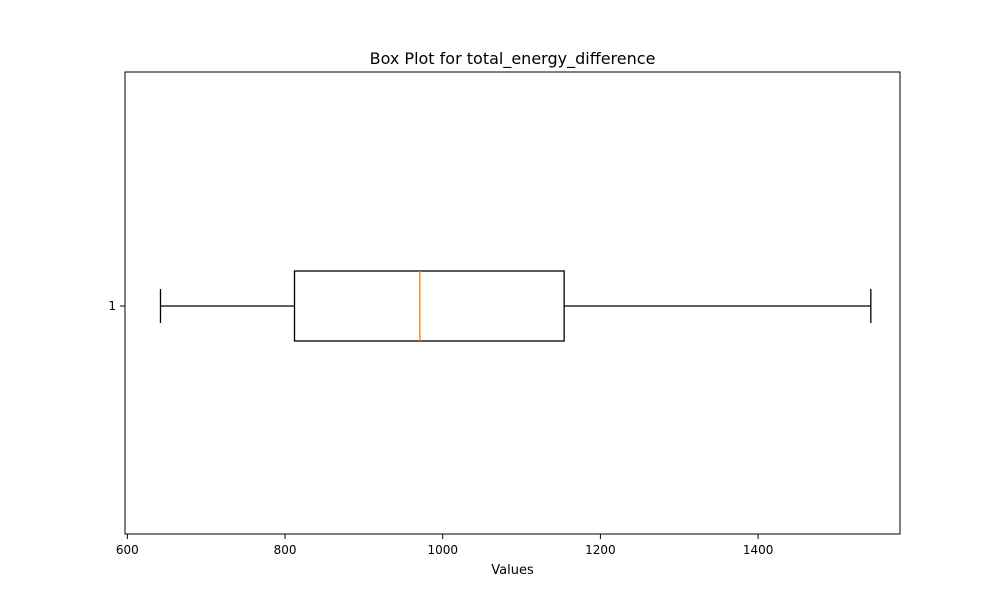 The image size is (1000, 604). I want to click on x-axis-ticks: 600 800 1000 1200 1400, so click(444, 545).